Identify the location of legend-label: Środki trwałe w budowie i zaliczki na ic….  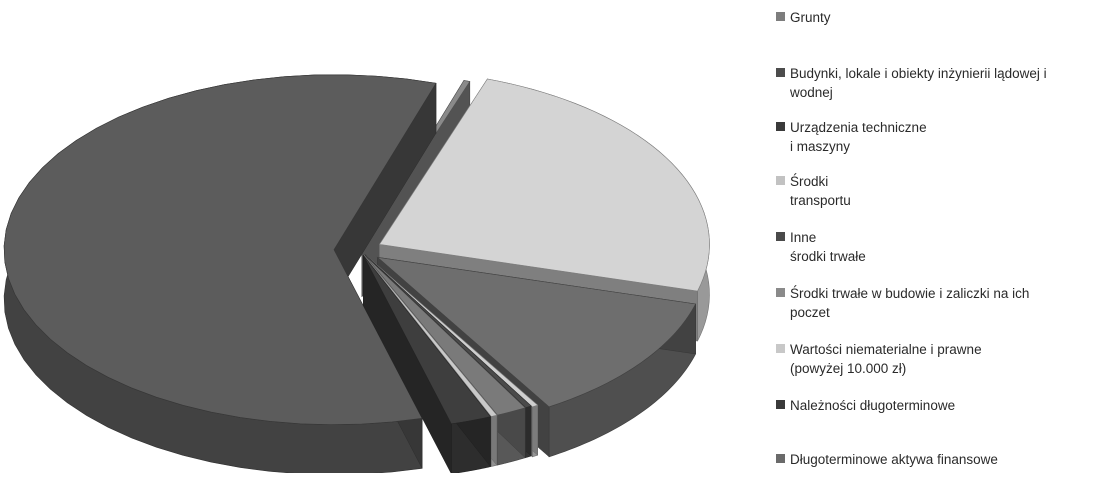
(910, 303).